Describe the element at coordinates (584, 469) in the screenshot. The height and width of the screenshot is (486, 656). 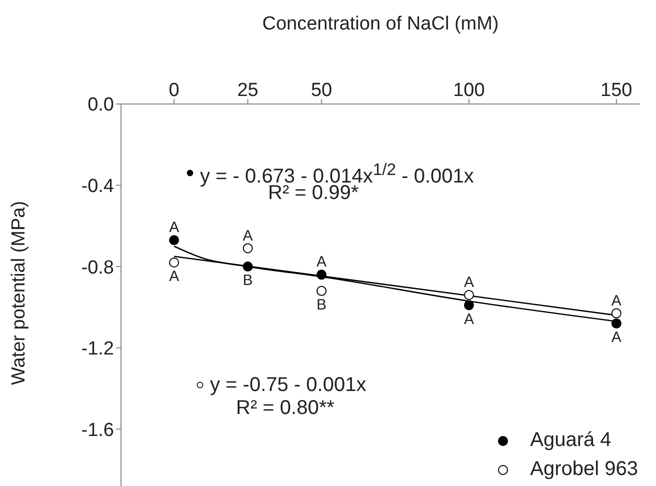
I see `legend-label: Agrobel 963` at that location.